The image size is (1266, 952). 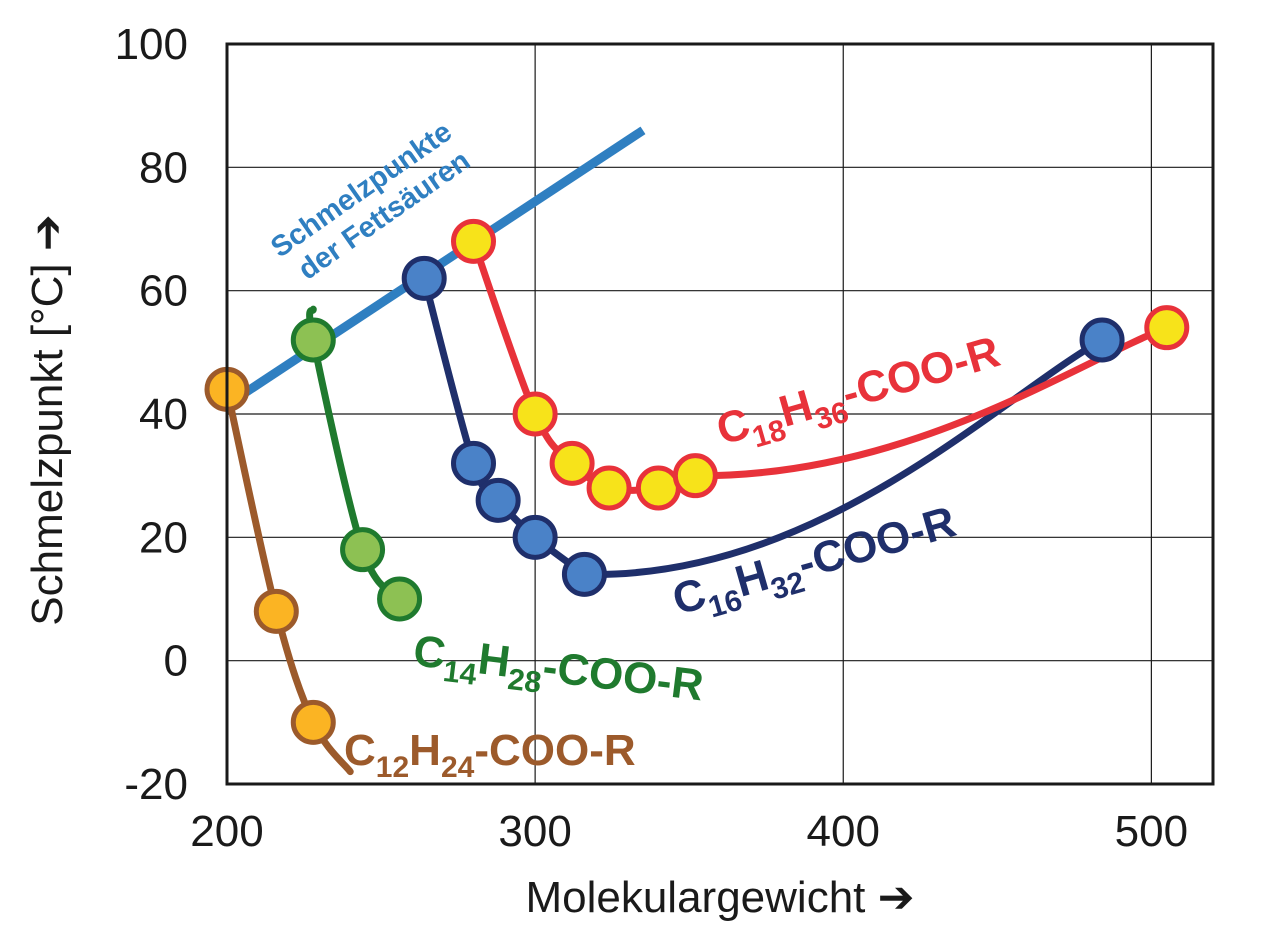 I want to click on y-tick-label: 60, so click(x=163, y=291).